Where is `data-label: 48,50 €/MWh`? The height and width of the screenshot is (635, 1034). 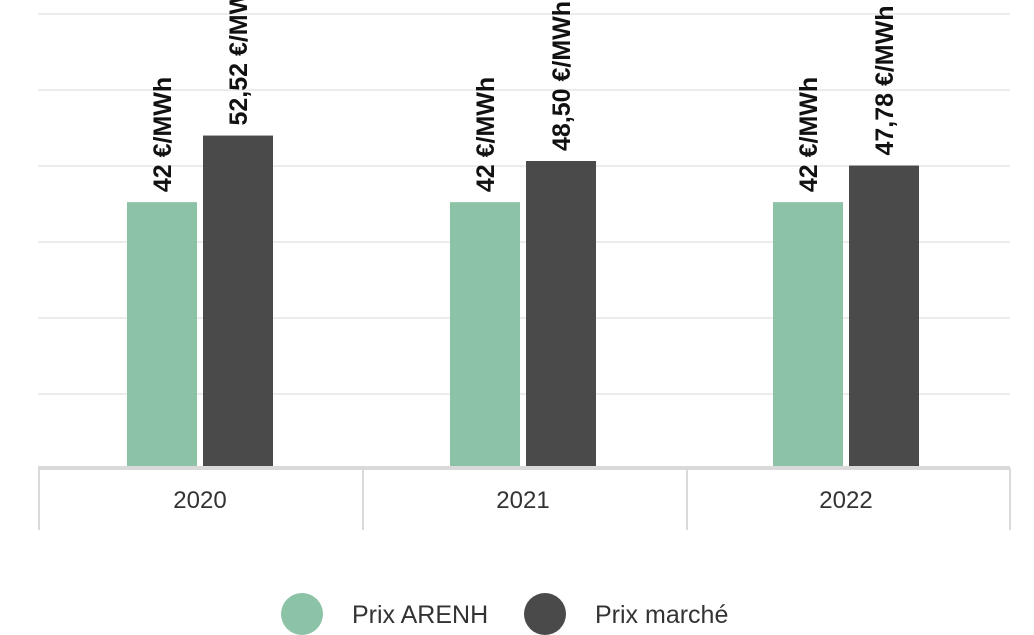 data-label: 48,50 €/MWh is located at coordinates (562, 76).